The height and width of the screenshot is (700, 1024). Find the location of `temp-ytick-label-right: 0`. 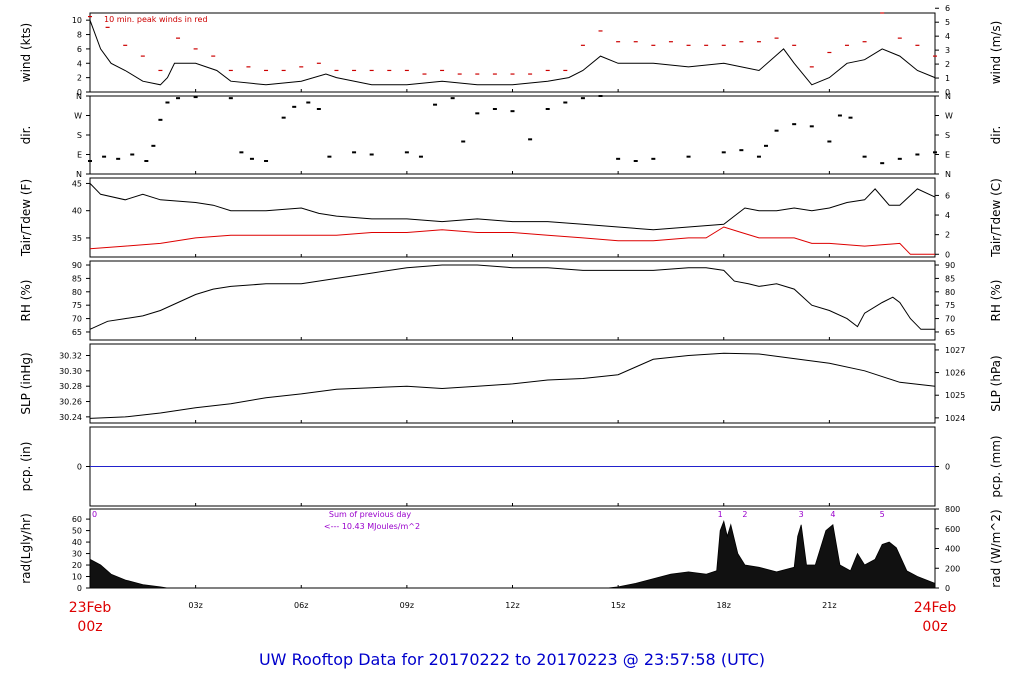

temp-ytick-label-right: 0 is located at coordinates (947, 254).